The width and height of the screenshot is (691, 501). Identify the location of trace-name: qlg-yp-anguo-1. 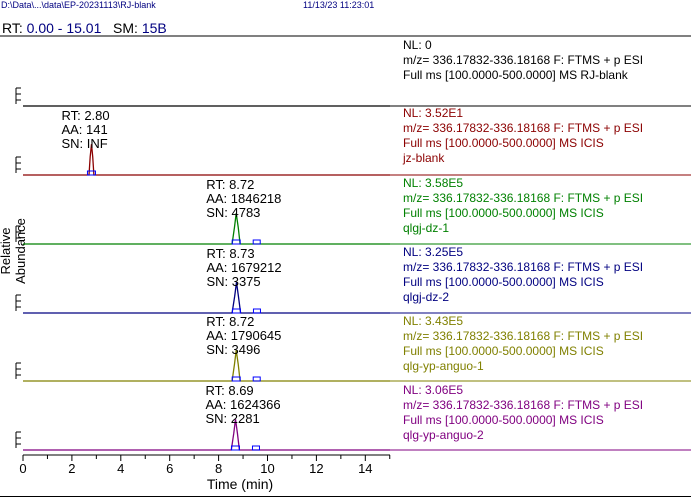
(443, 366).